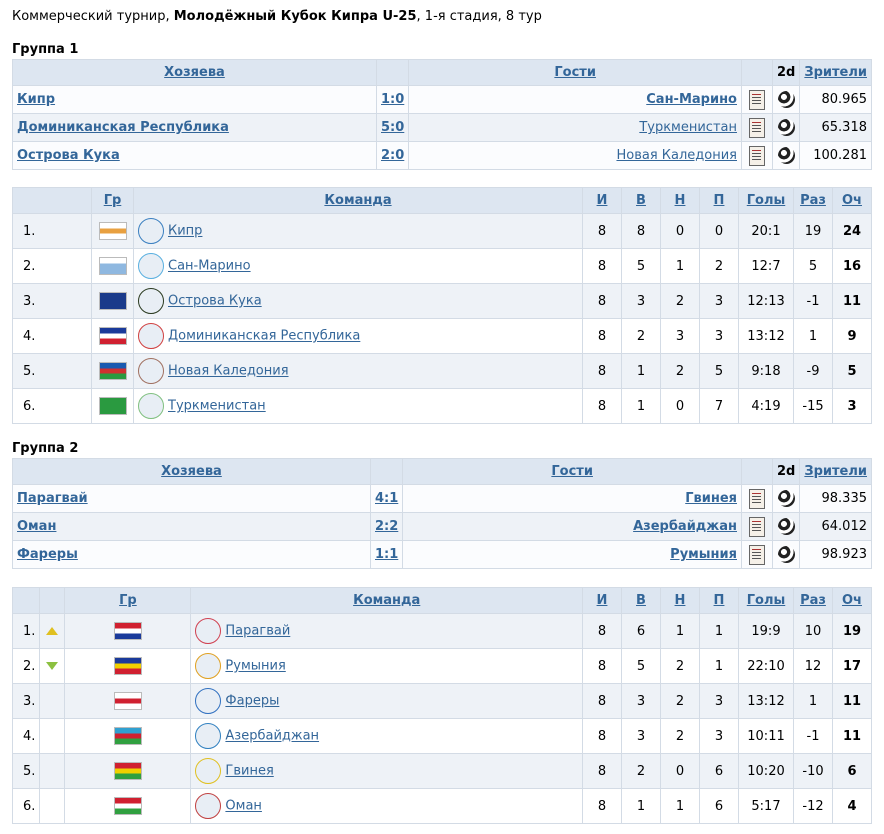 The width and height of the screenshot is (884, 834). Describe the element at coordinates (393, 127) in the screenshot. I see `score-link: 5:0` at that location.